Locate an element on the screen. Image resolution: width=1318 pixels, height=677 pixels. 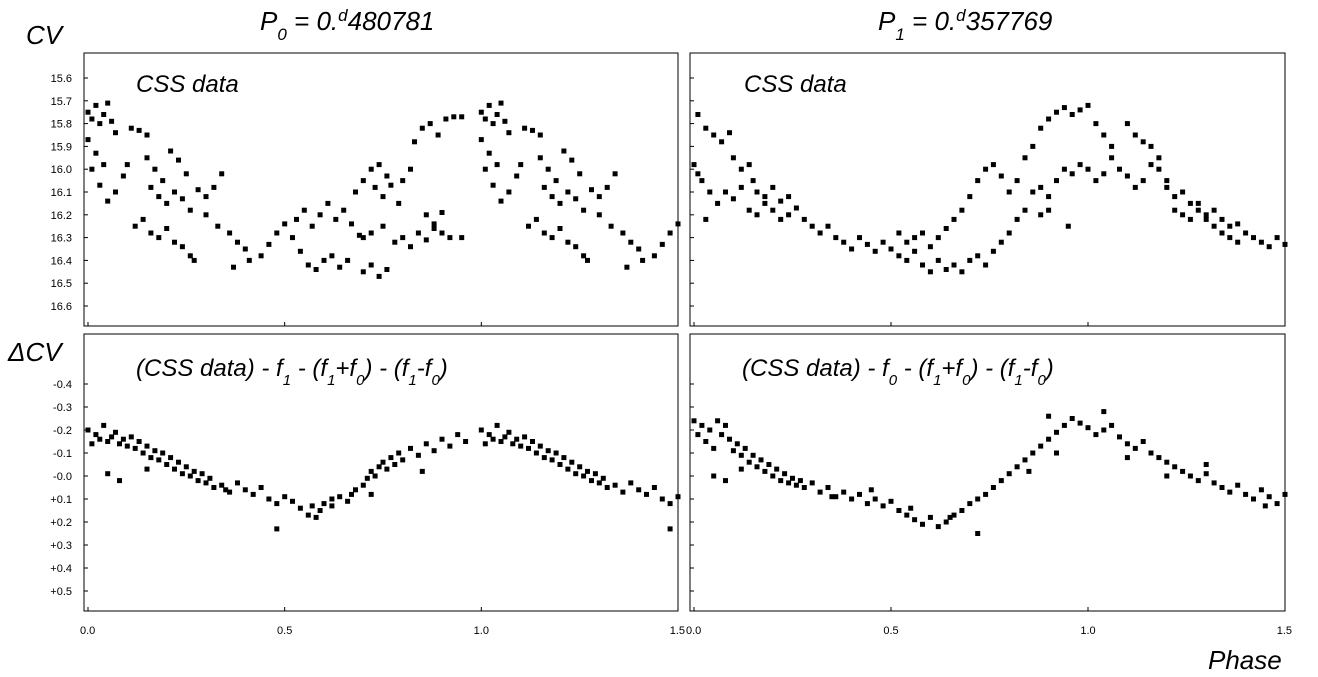
y-tick-label-bottom-left-3: -0.1 is located at coordinates (62, 454).